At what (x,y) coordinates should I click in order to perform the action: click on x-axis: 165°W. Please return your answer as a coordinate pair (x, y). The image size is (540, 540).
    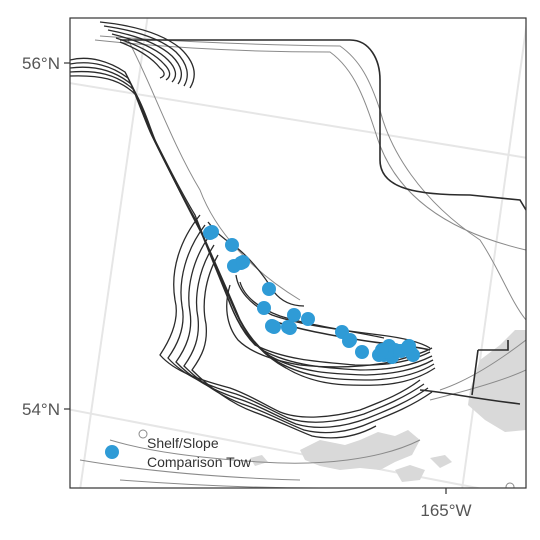
    Looking at the image, I should click on (446, 504).